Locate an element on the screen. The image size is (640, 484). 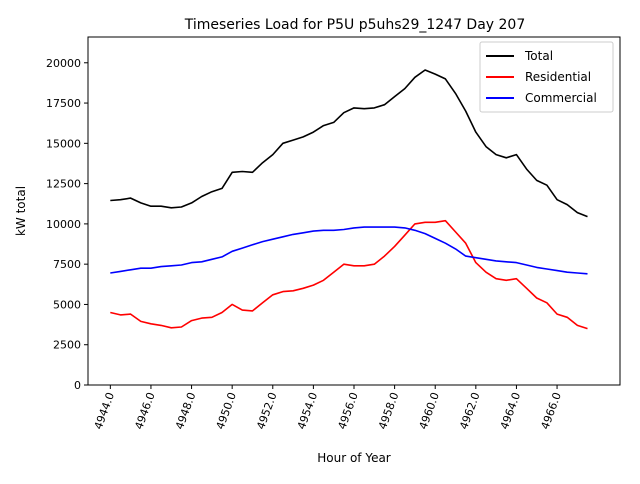
x-axis-label: Hour of Year is located at coordinates (354, 458).